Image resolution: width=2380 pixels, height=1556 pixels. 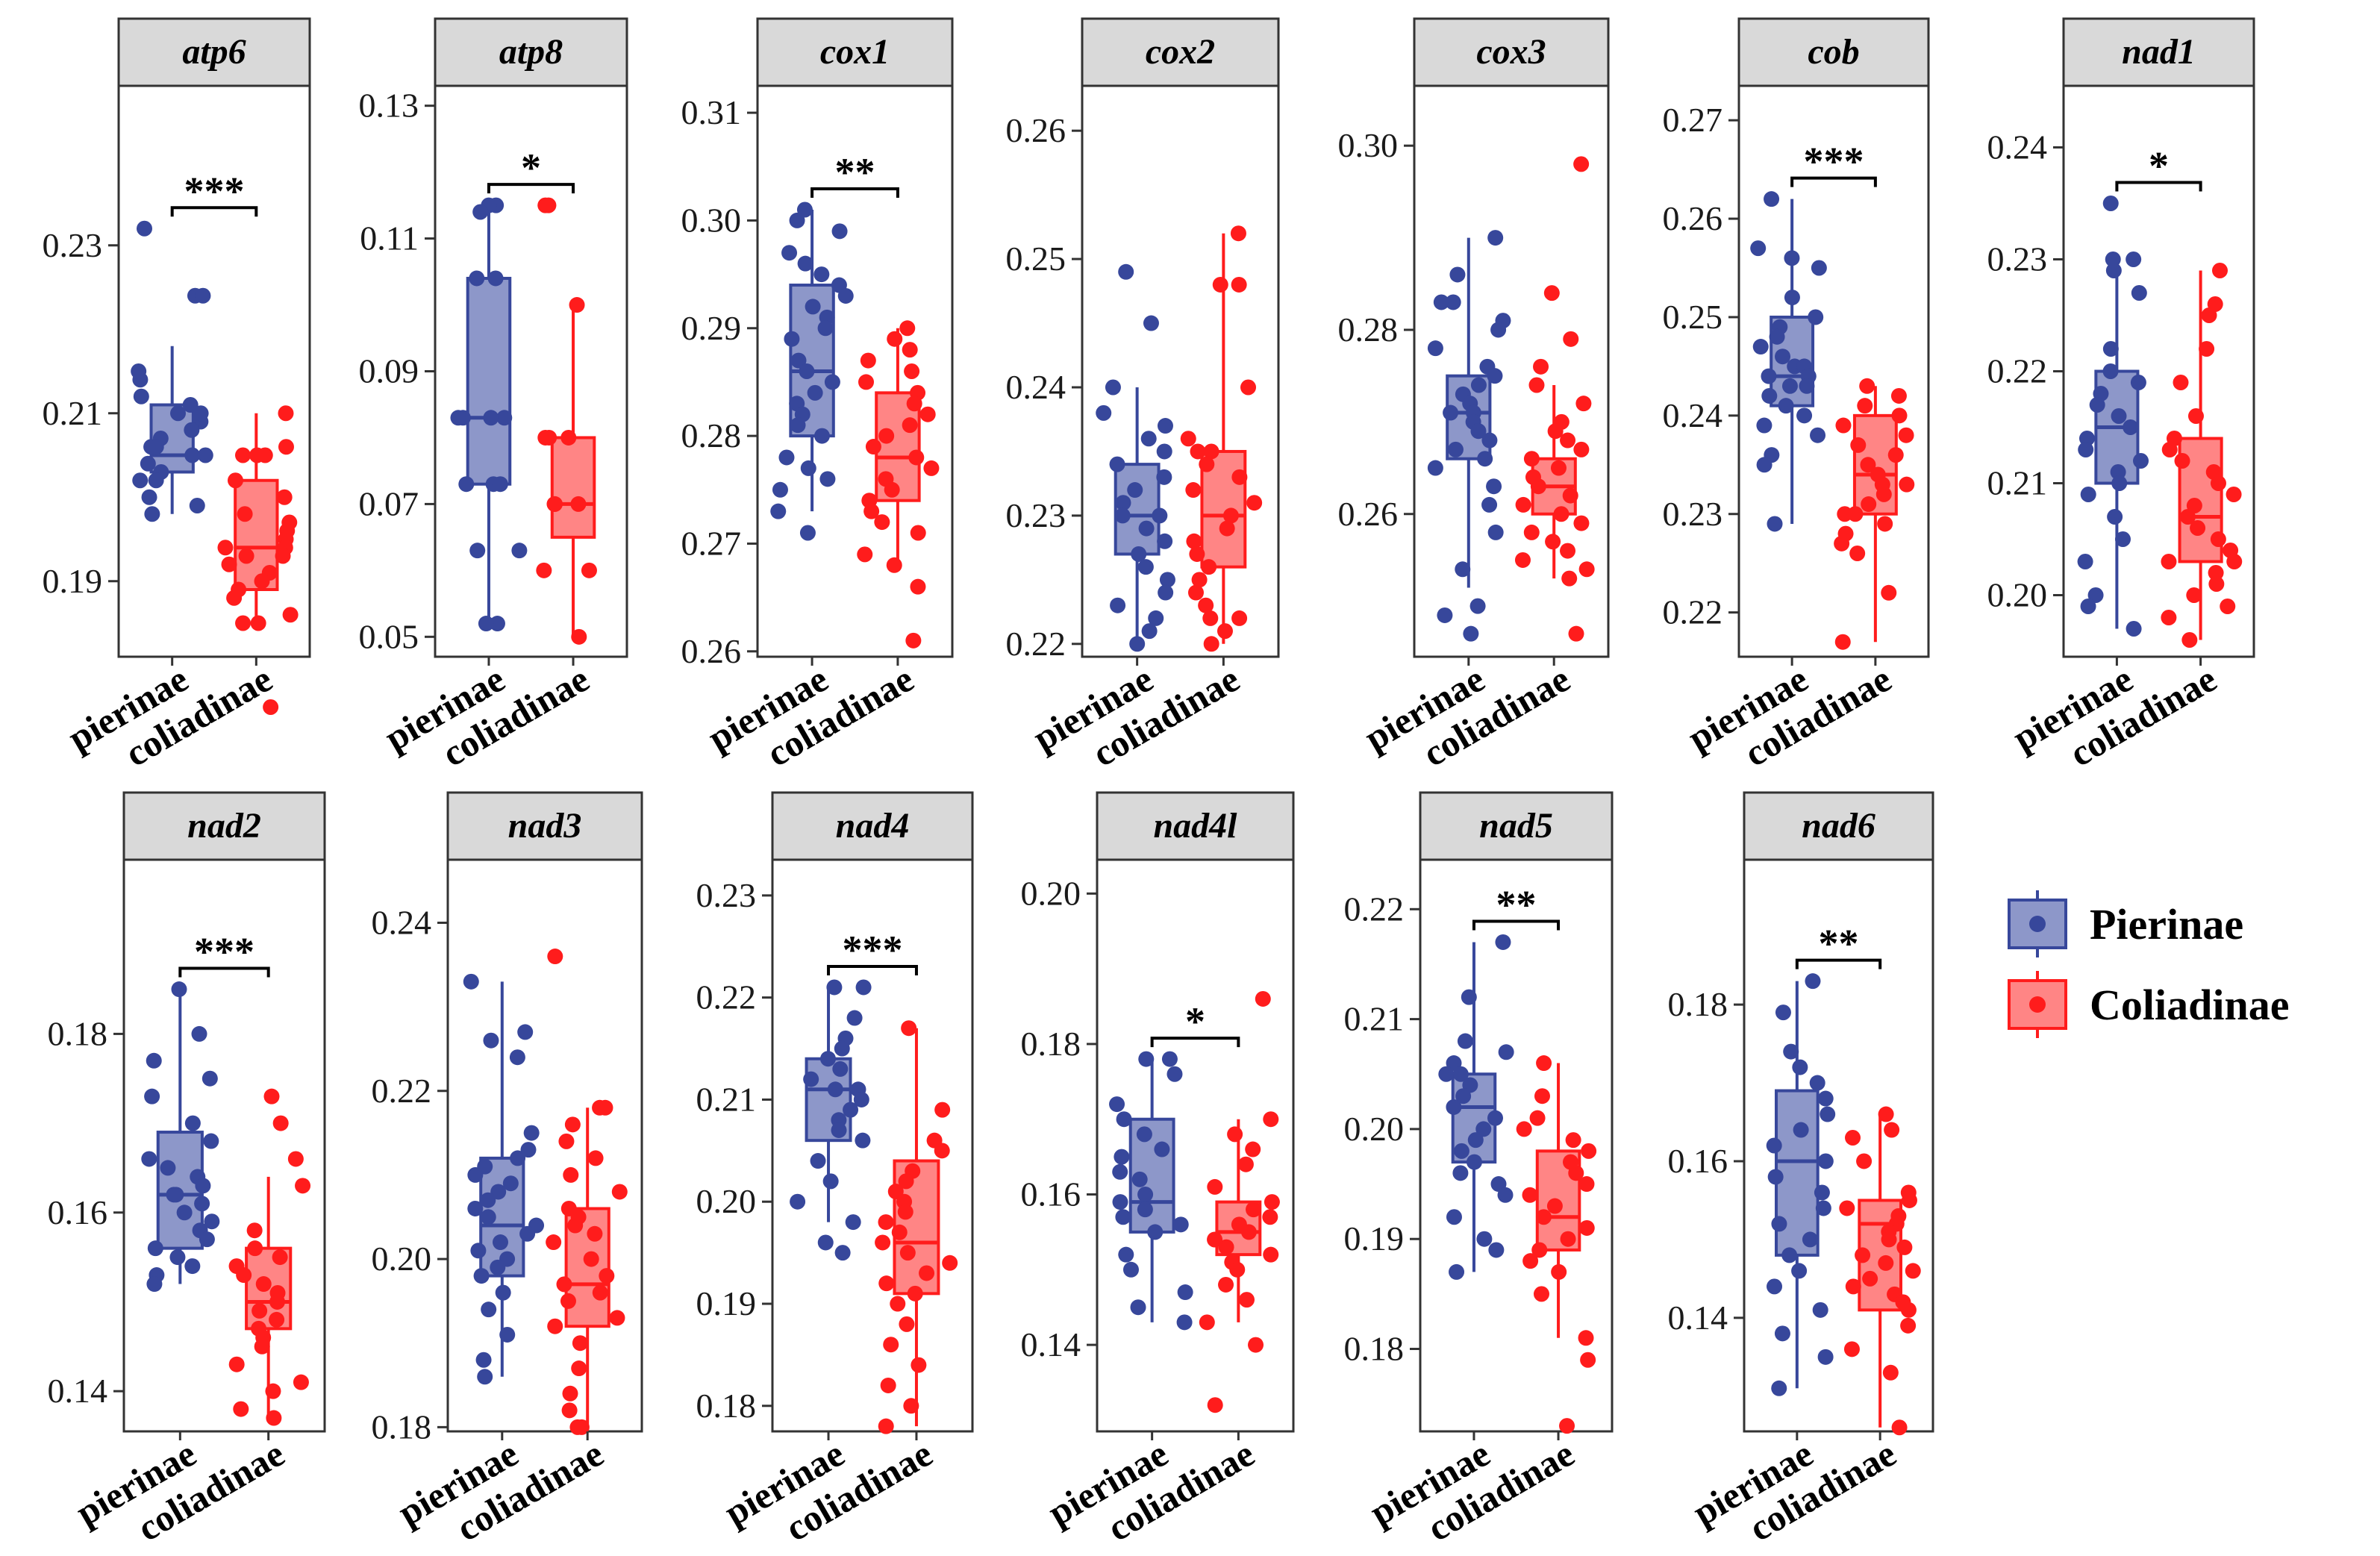 I want to click on y-tick-label-cox3-0.26: 0.26, so click(x=1368, y=514).